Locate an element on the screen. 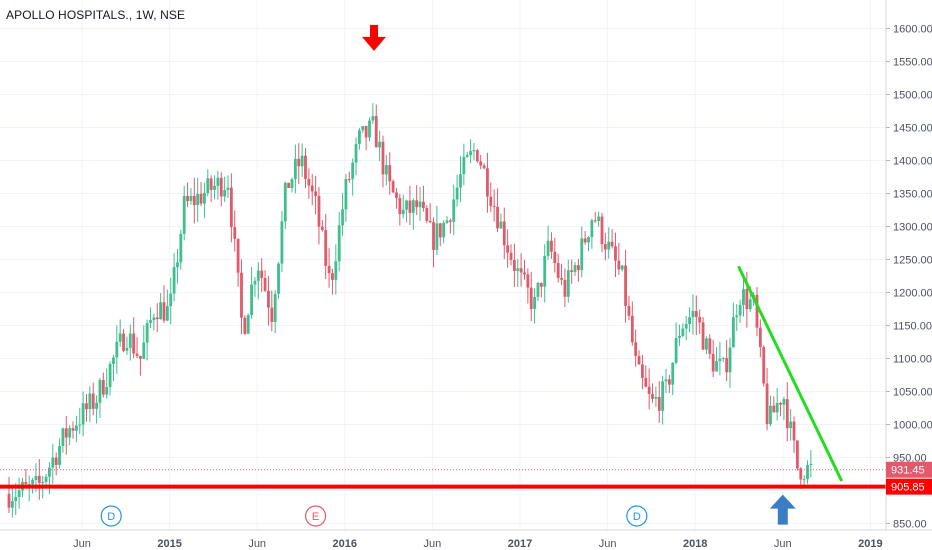 The width and height of the screenshot is (932, 550). event-marker-label: D is located at coordinates (111, 517).